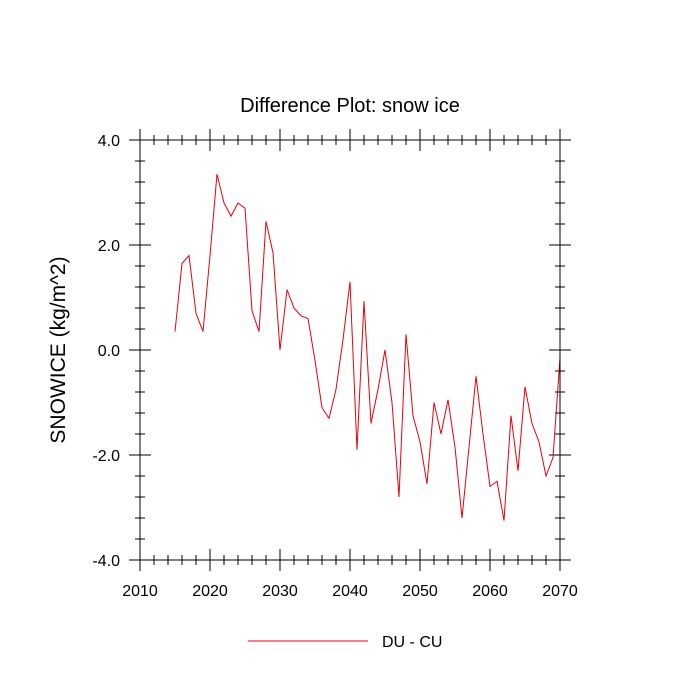 Image resolution: width=700 pixels, height=700 pixels. What do you see at coordinates (350, 106) in the screenshot?
I see `chart-title: Difference Plot: snow ice` at bounding box center [350, 106].